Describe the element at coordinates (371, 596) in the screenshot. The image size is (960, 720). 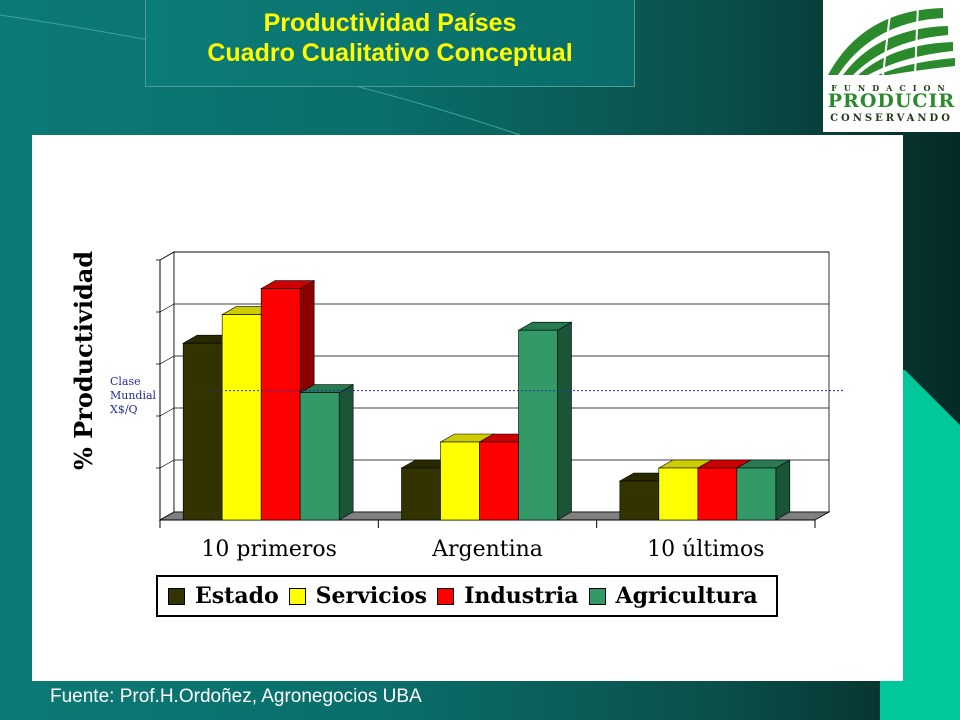
I see `legend-label: Servicios` at that location.